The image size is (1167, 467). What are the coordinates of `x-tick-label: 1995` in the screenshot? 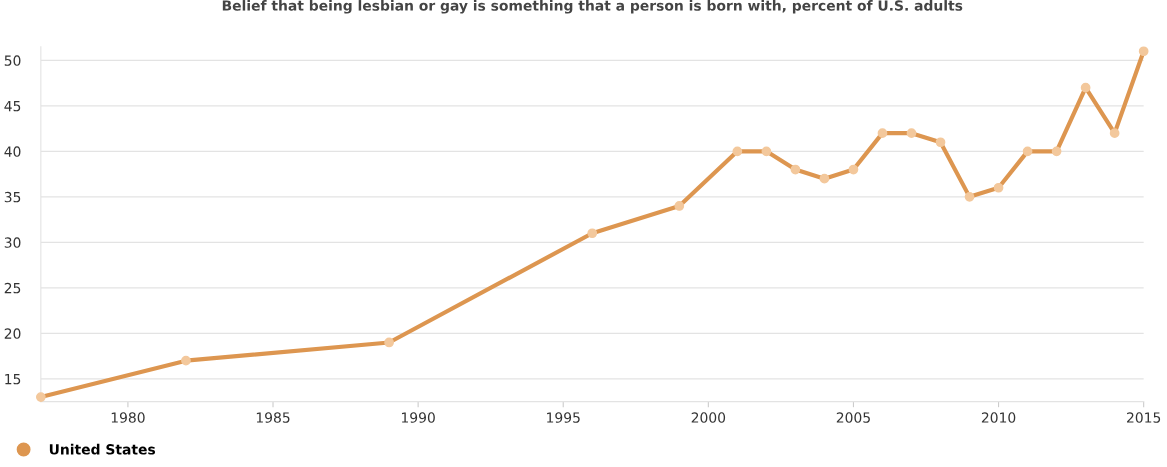 It's located at (563, 417).